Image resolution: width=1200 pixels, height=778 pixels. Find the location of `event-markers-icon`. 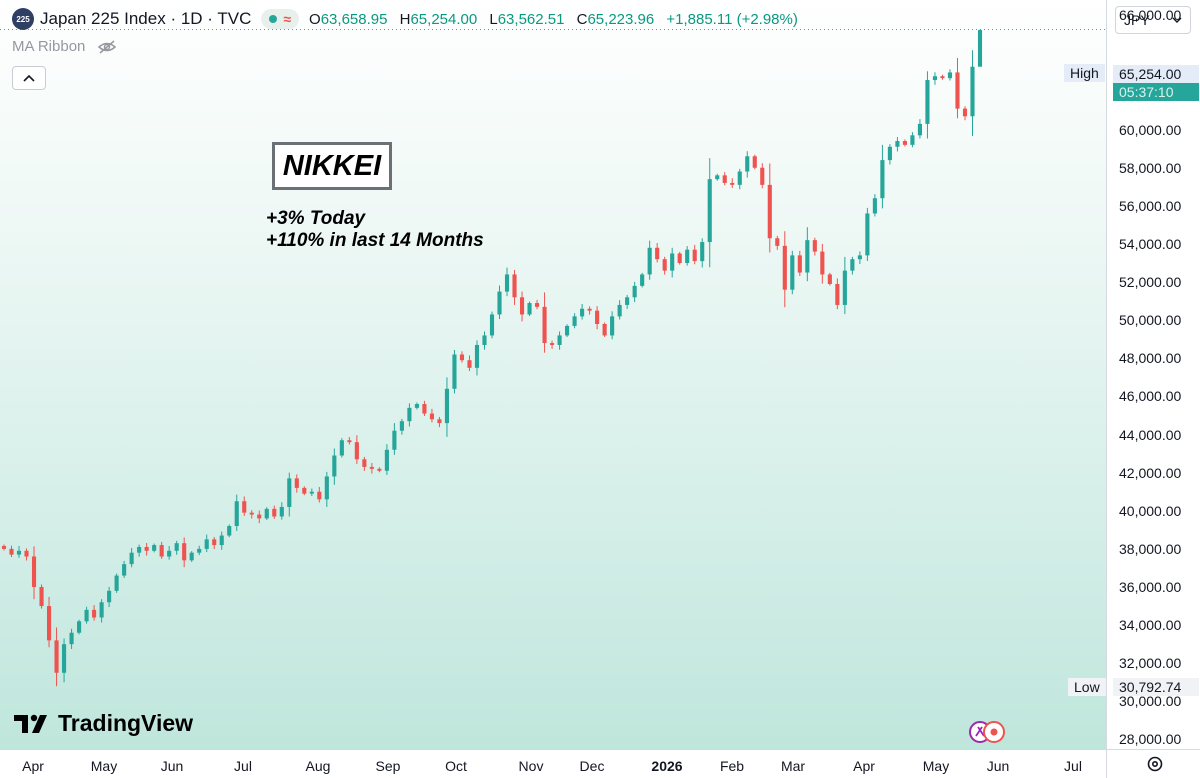

event-markers-icon is located at coordinates (987, 732).